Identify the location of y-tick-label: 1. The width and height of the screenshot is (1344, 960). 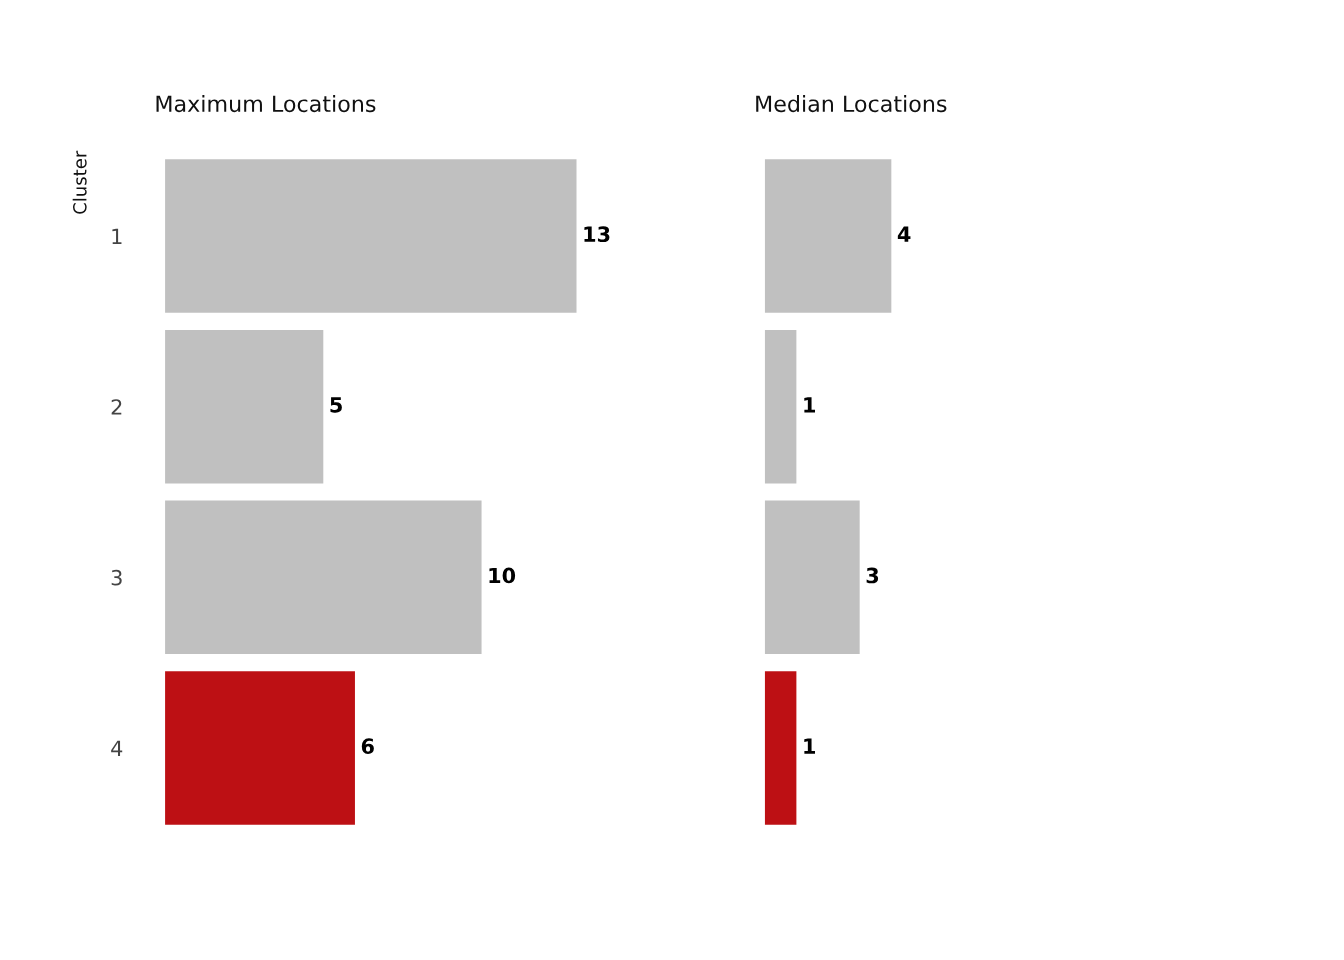
(117, 236).